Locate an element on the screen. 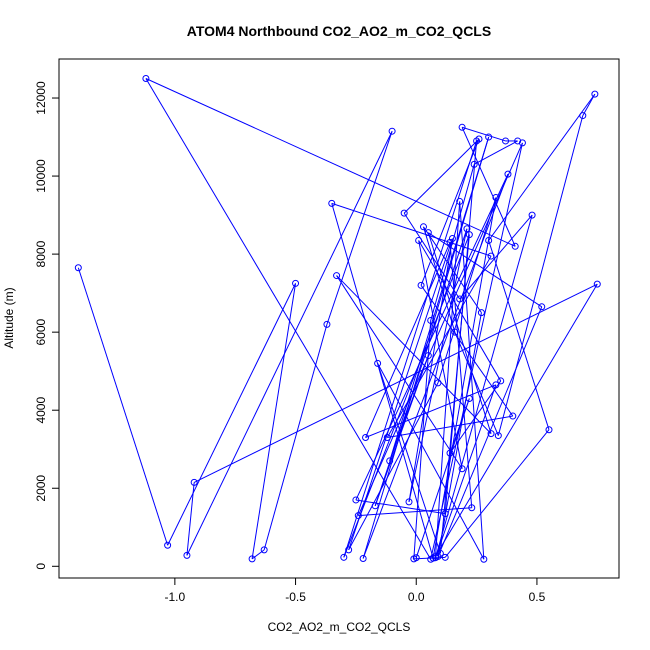  y-tick-label: 0 is located at coordinates (41, 566).